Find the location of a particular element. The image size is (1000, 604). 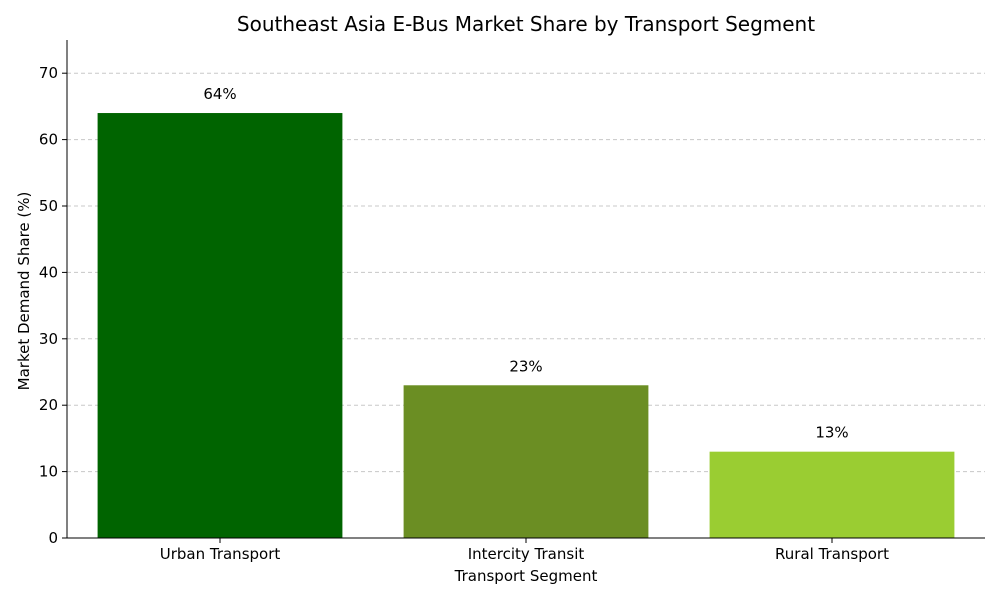

y-tick-label: 50 is located at coordinates (48, 206).